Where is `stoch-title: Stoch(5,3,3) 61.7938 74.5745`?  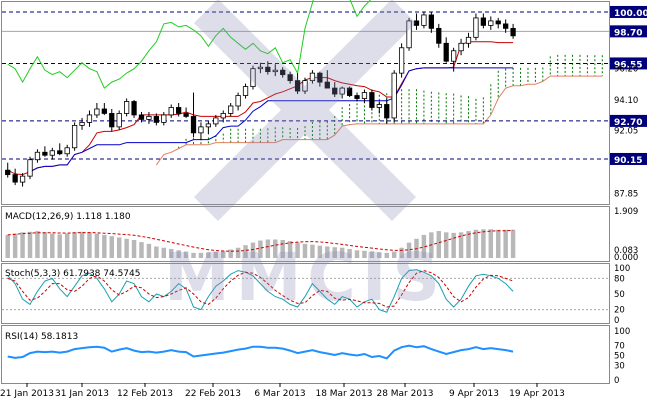
stoch-title: Stoch(5,3,3) 61.7938 74.5745 is located at coordinates (72, 274).